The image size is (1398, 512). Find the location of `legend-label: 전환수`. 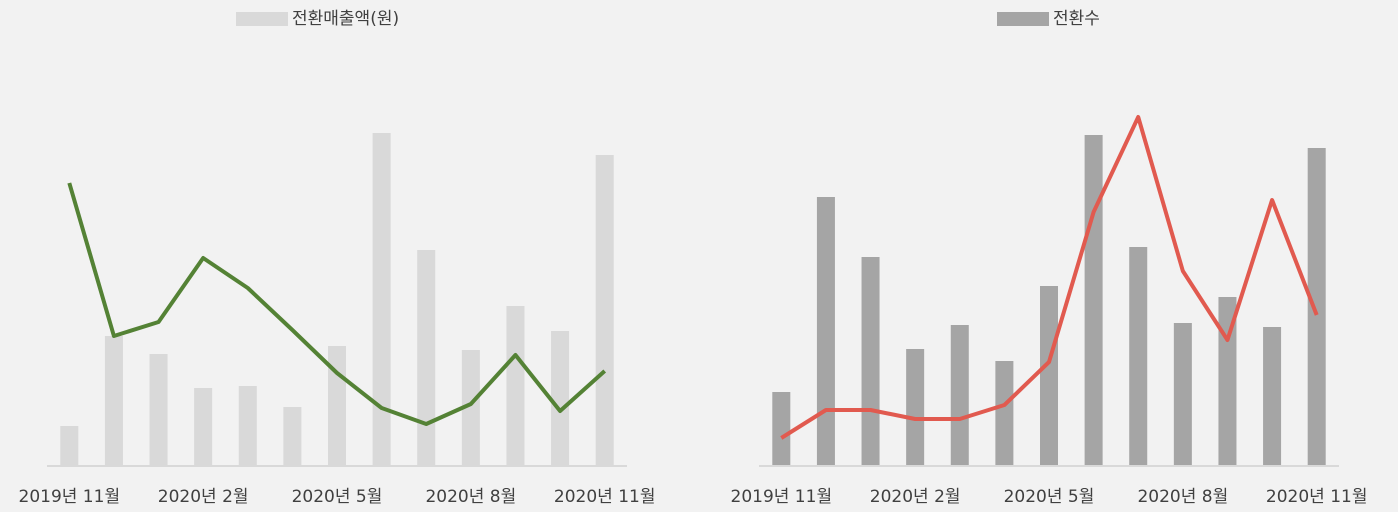

legend-label: 전환수 is located at coordinates (1076, 19).